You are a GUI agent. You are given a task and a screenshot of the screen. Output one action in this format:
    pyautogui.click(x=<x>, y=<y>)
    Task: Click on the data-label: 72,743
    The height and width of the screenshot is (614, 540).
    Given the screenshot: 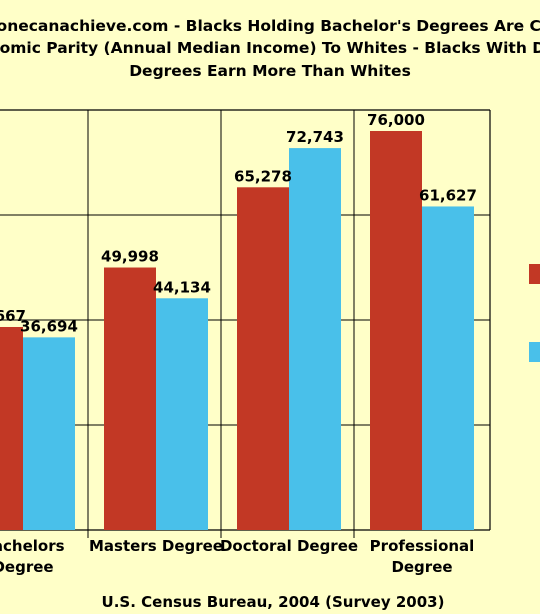 What is the action you would take?
    pyautogui.click(x=315, y=137)
    